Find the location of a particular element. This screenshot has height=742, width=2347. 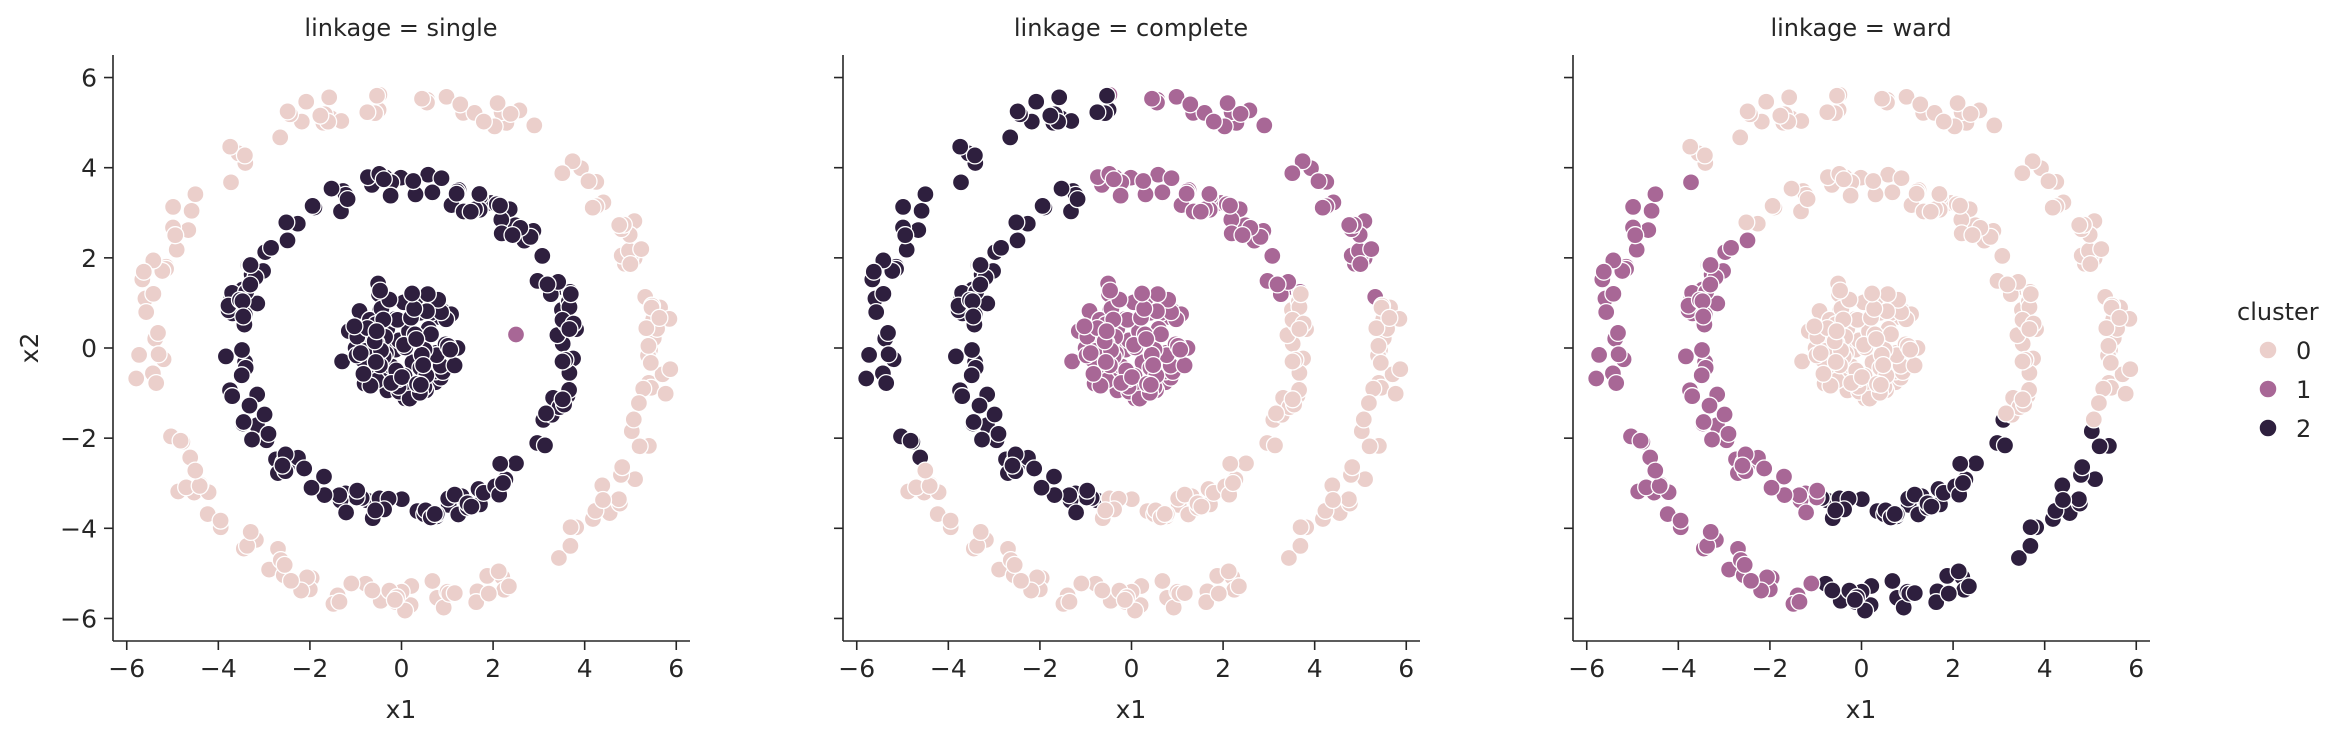

x-tick-label: 4 is located at coordinates (1315, 668).